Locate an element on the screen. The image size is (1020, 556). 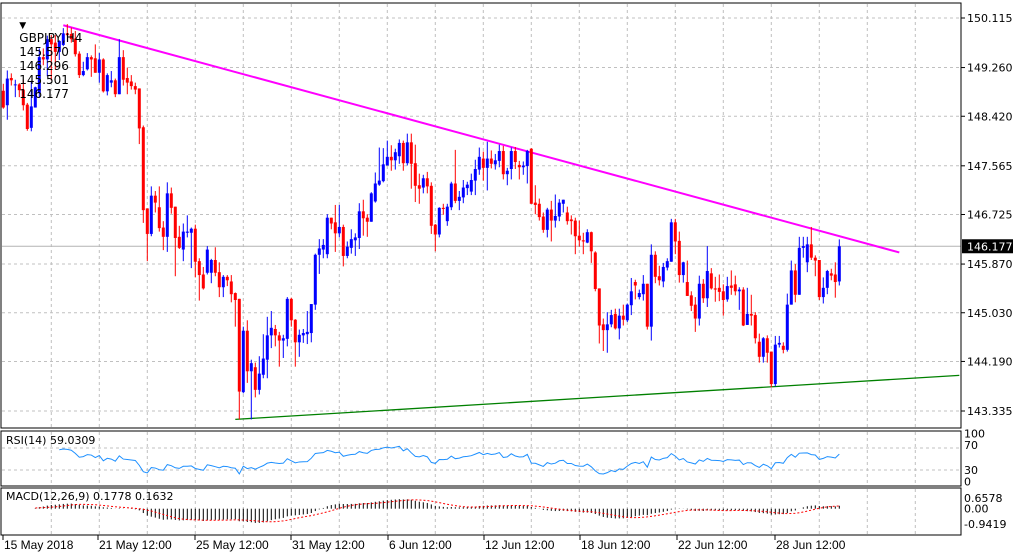
rsi-tick-label: 30 is located at coordinates (971, 470).